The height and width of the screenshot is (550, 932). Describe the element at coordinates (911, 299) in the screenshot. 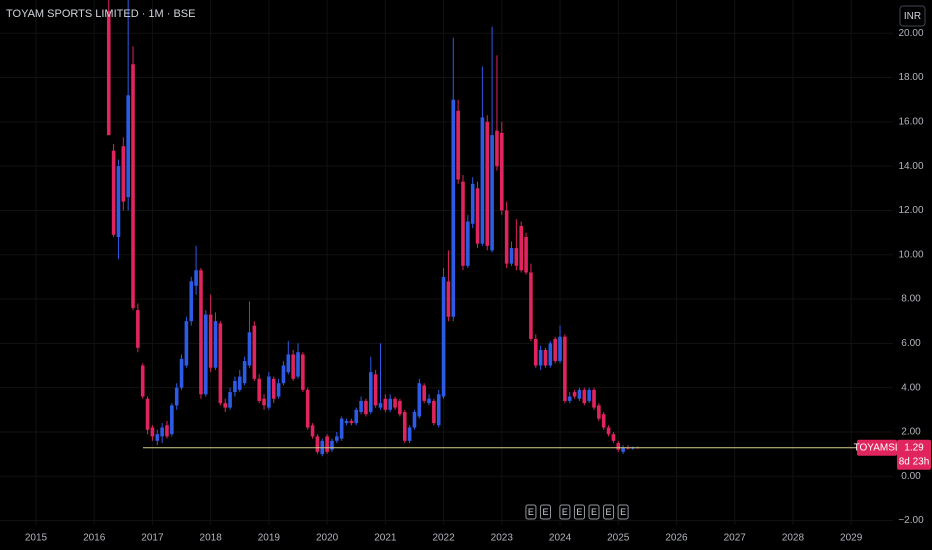

I see `y-tick-label: 8.00` at that location.